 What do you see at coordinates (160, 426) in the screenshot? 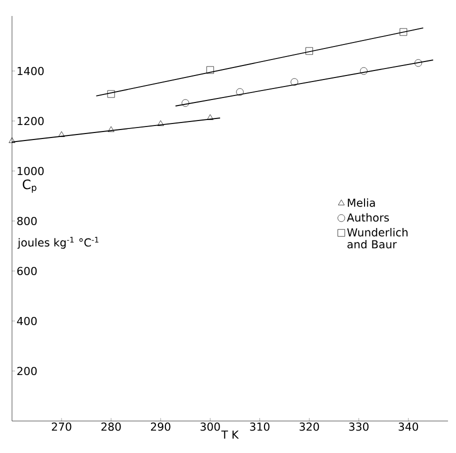
I see `x-tick-label: 290` at bounding box center [160, 426].